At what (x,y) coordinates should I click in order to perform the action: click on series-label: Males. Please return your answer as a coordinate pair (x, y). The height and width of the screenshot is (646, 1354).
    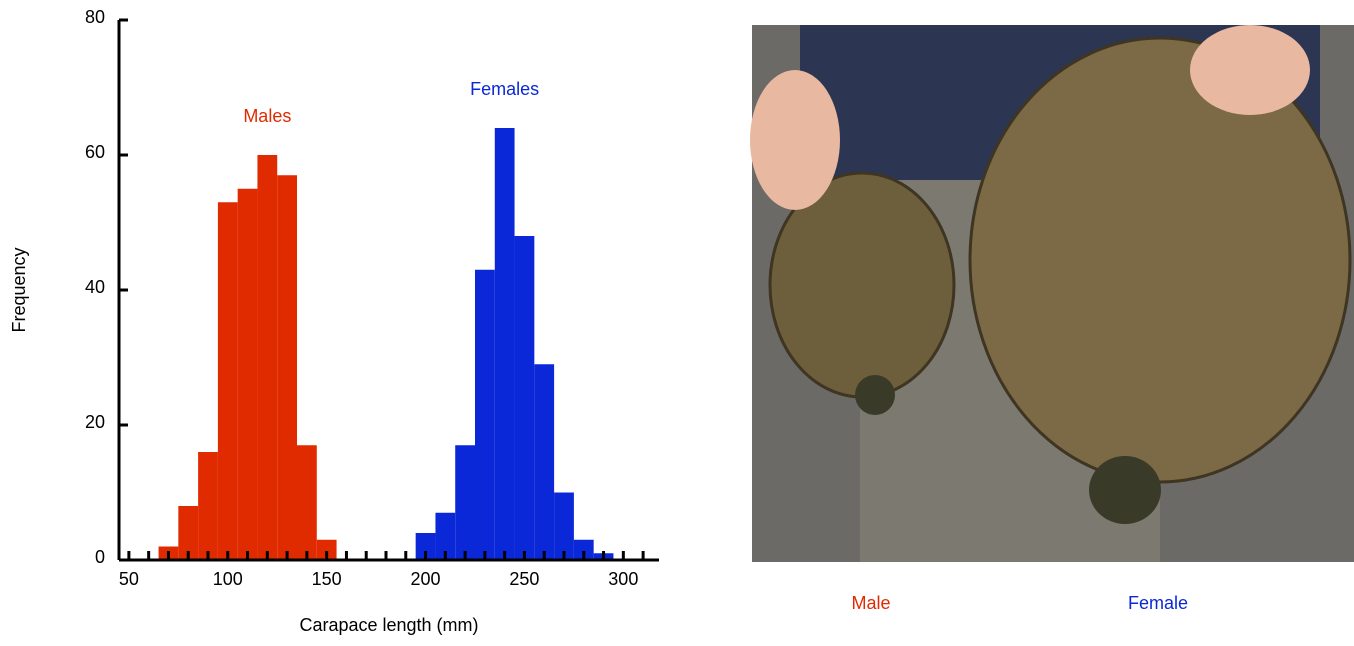
    Looking at the image, I should click on (267, 116).